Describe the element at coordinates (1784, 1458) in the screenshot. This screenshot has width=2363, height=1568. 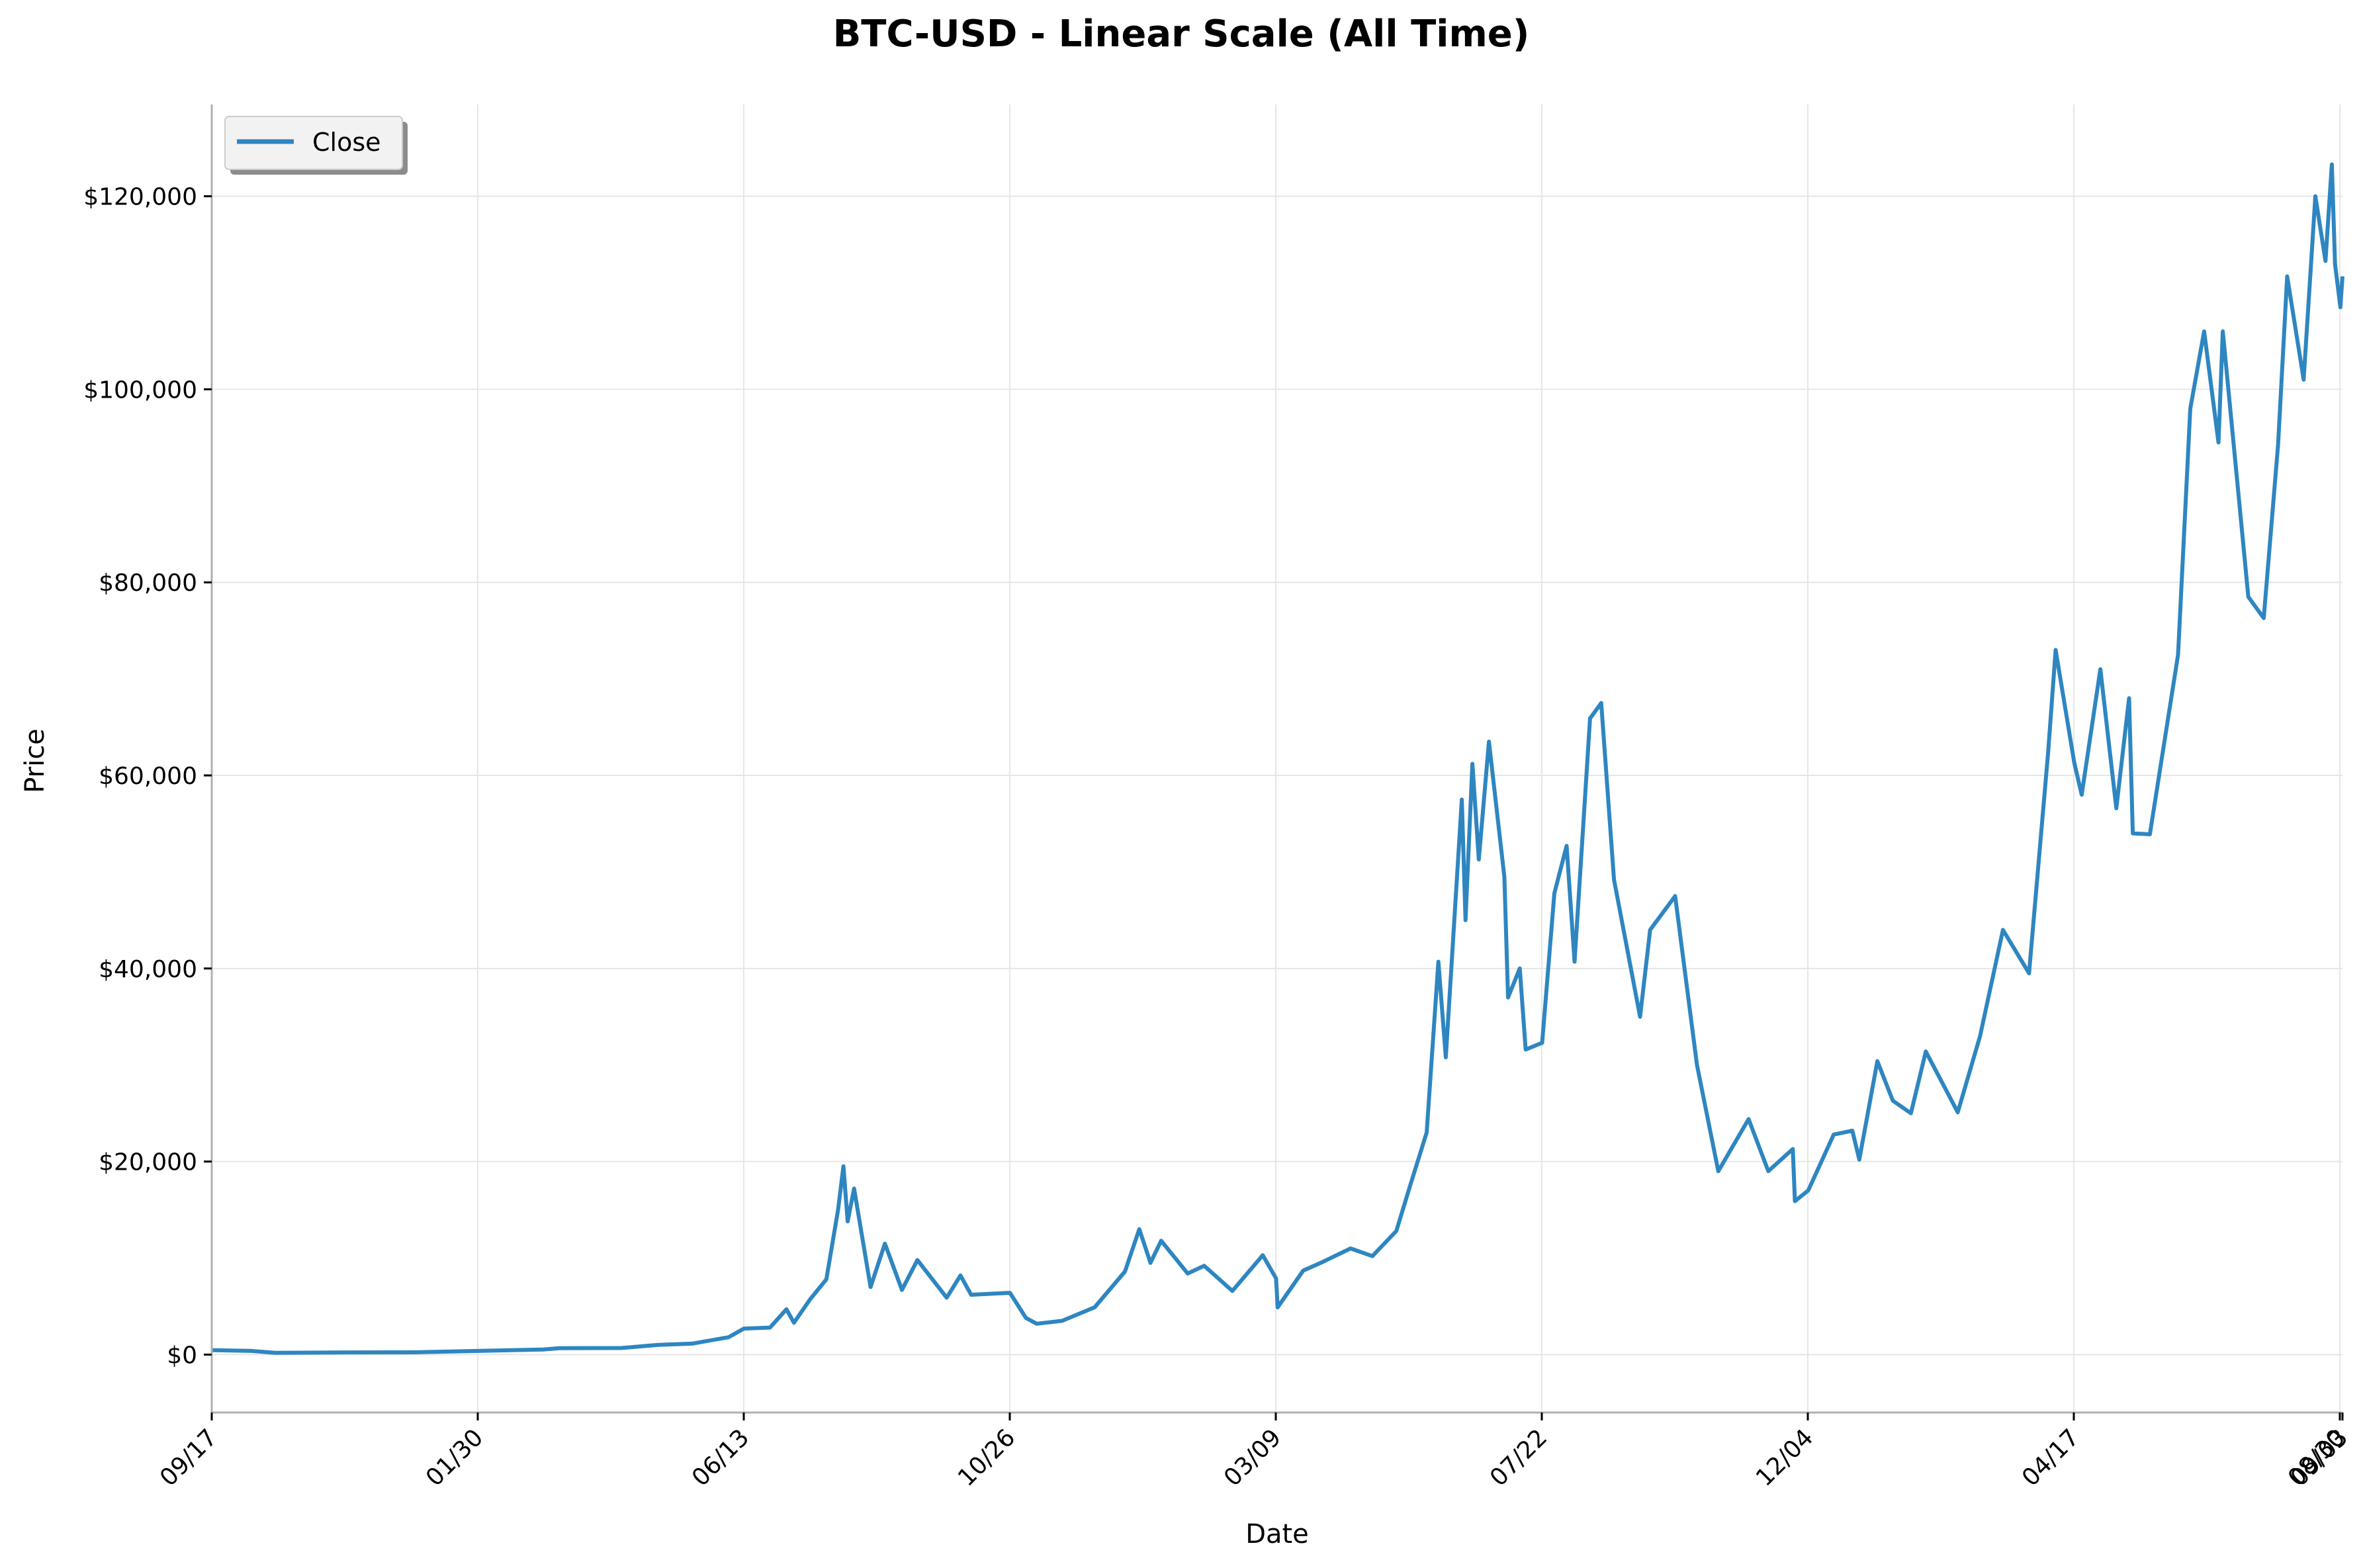
I see `x-tick-label: 12/04` at that location.